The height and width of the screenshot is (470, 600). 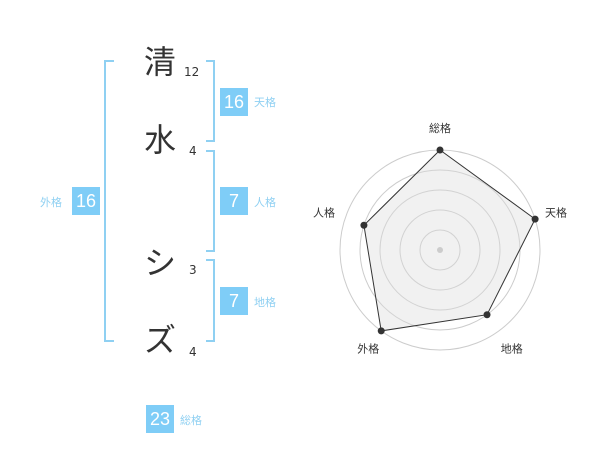 I want to click on tenkaku-bracket, so click(x=210, y=101).